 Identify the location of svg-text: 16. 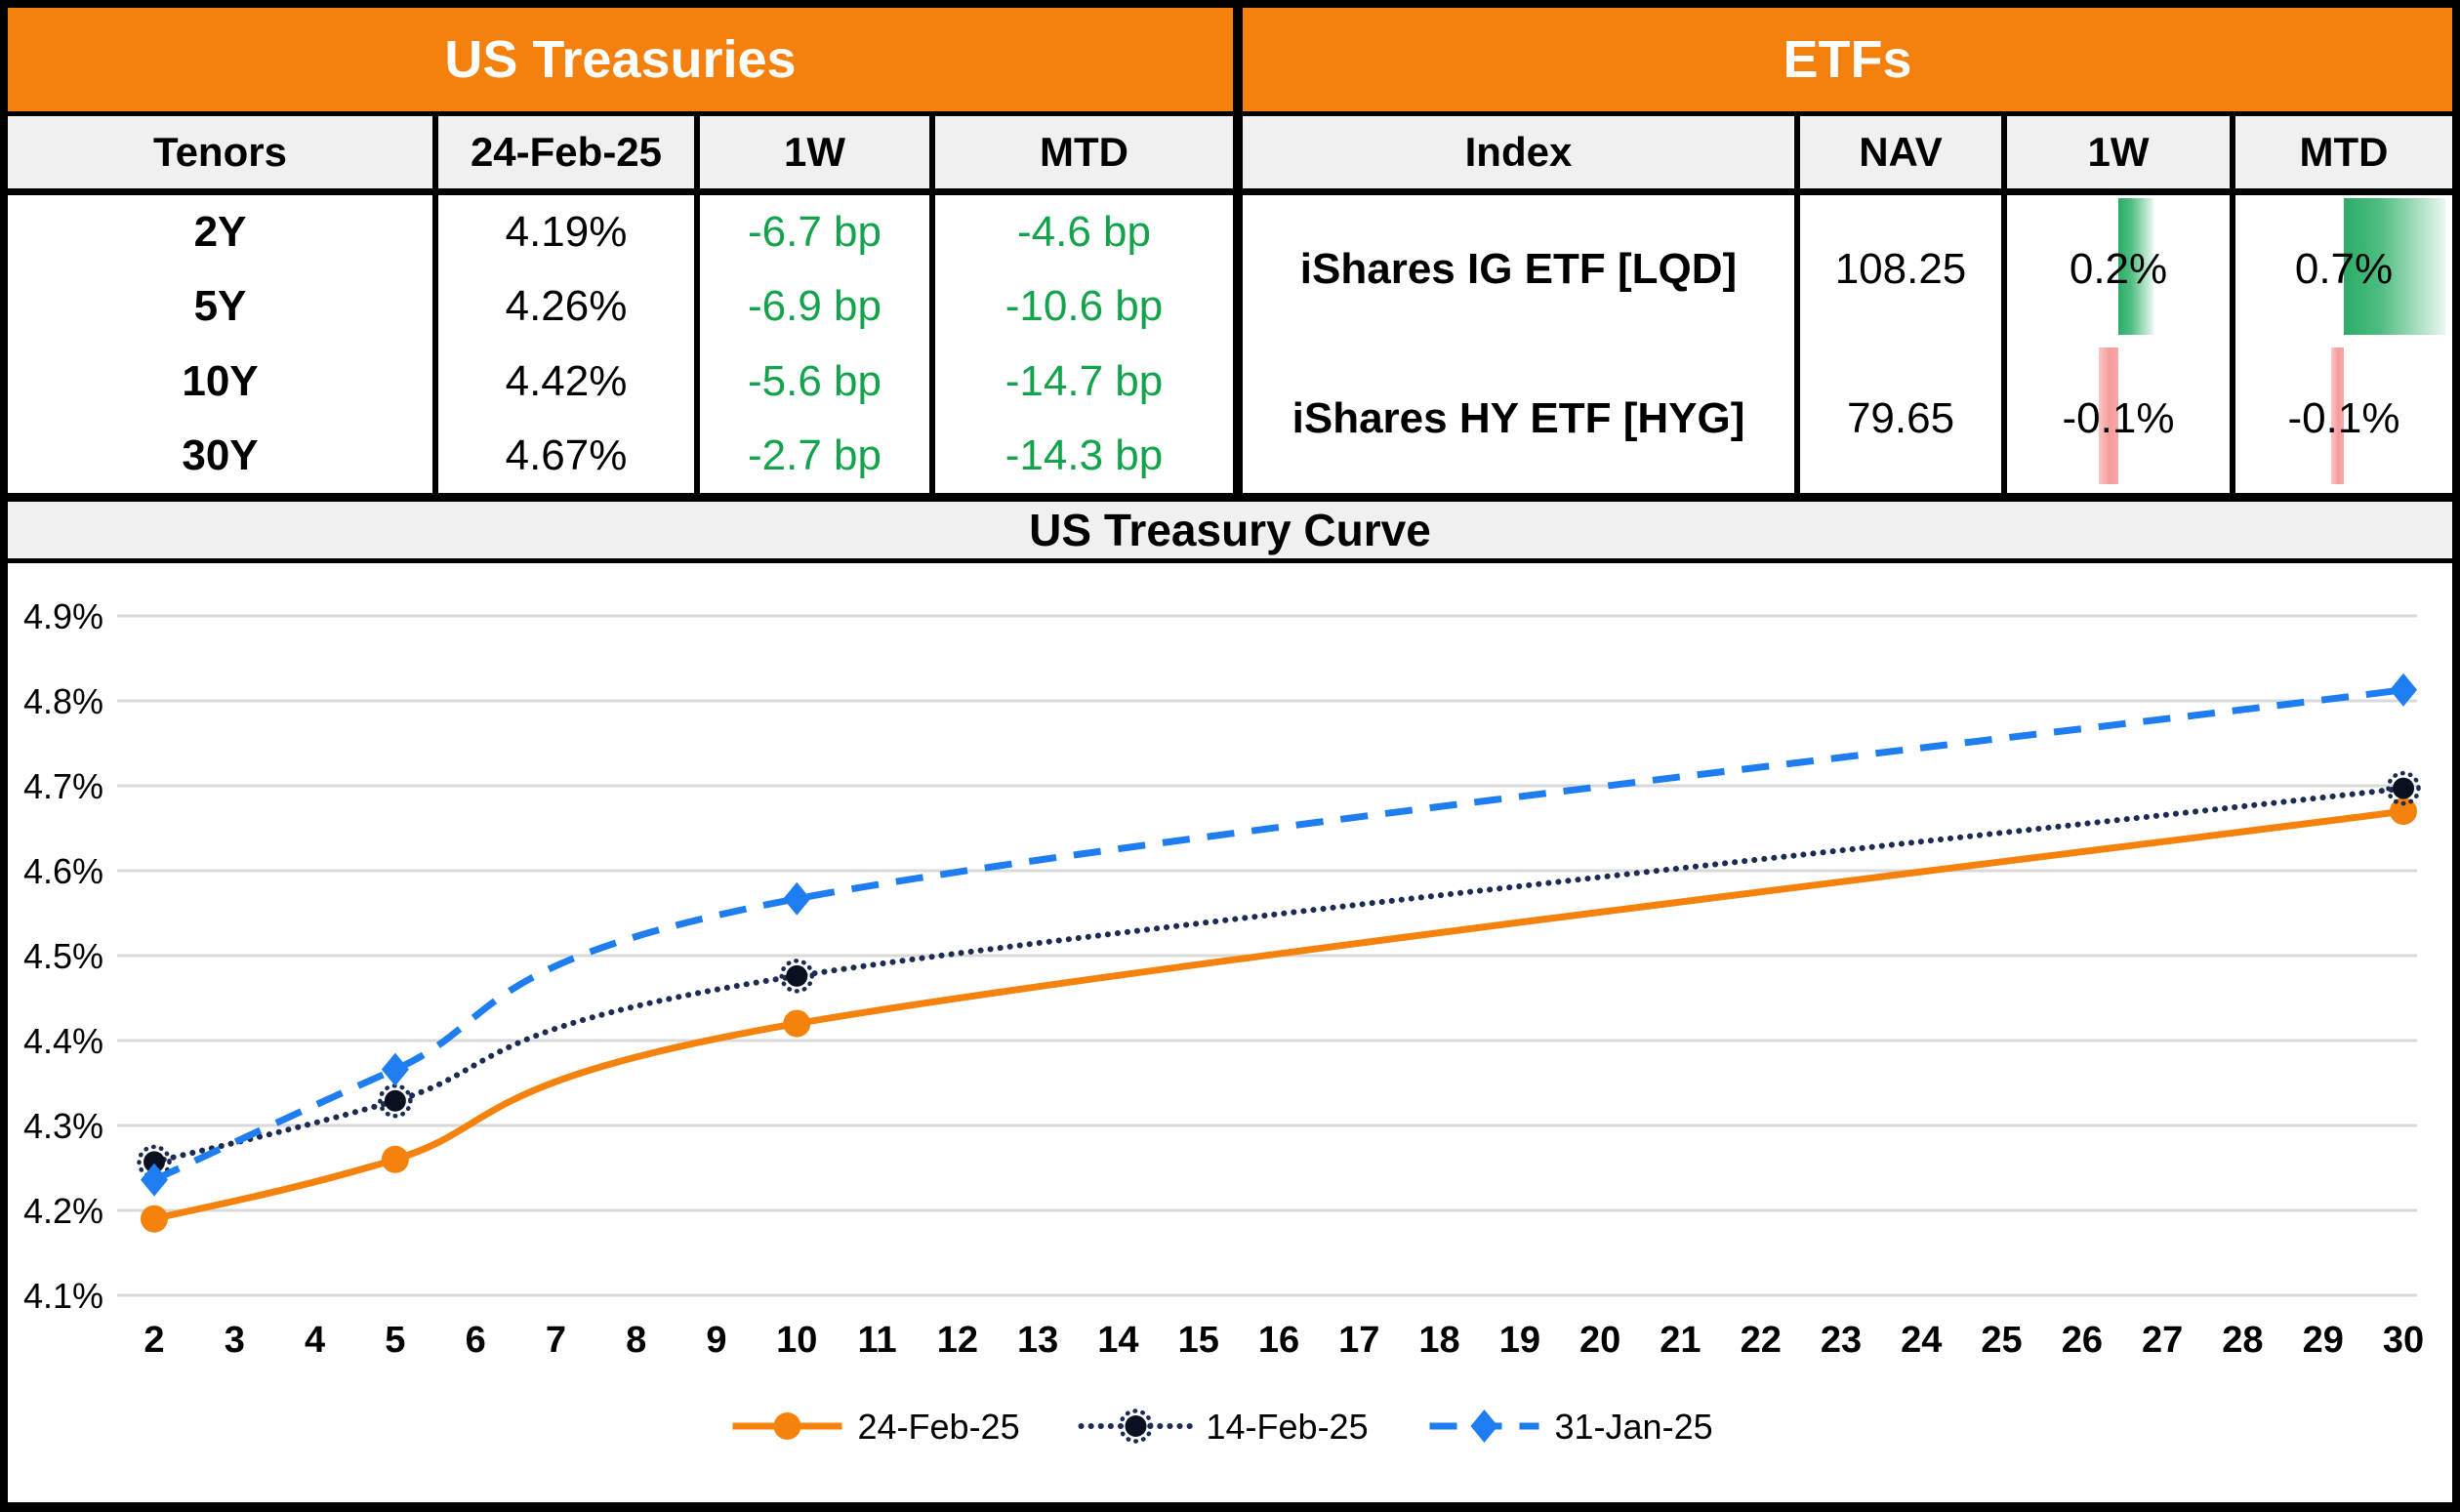
(1278, 1340).